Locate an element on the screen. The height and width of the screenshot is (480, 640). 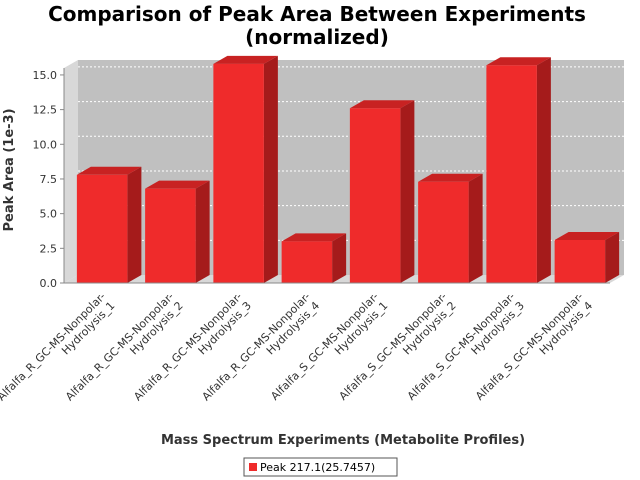
chart-subtitle: (normalized) is located at coordinates (317, 37).